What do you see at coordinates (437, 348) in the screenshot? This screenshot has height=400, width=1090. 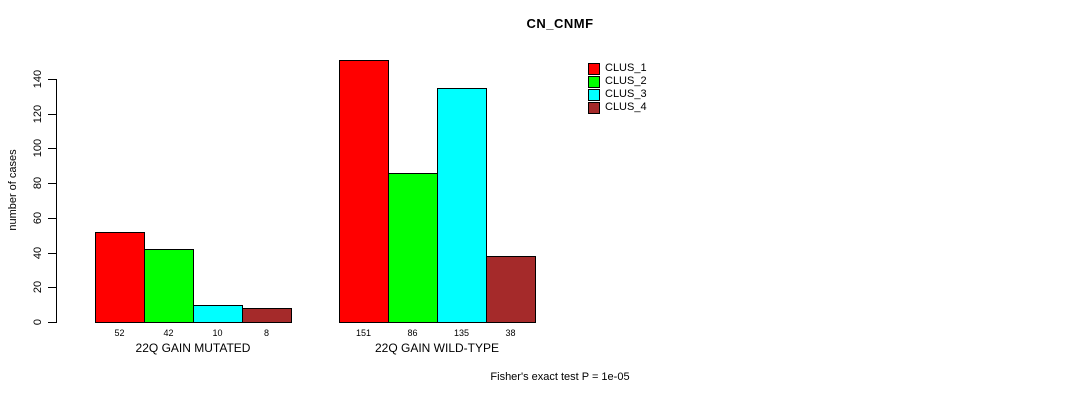 I see `group-axis-label: 22Q GAIN WILD-TYPE` at bounding box center [437, 348].